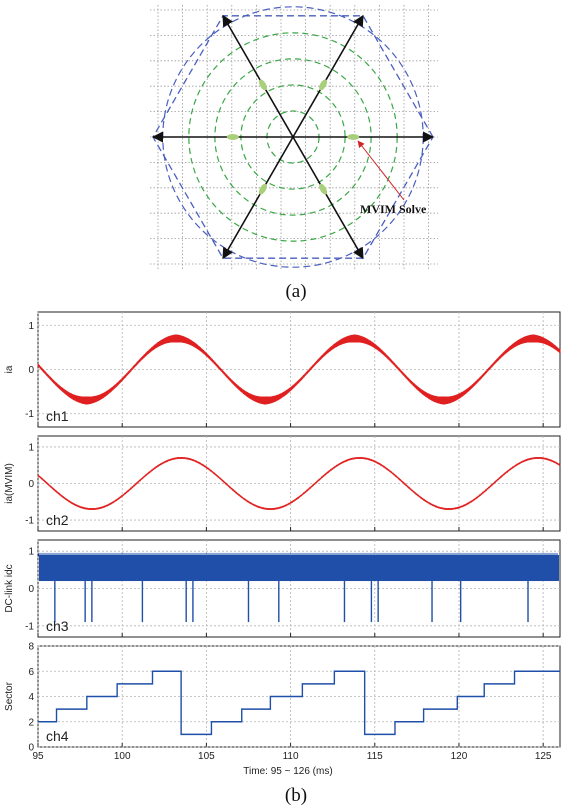 This screenshot has height=810, width=565. What do you see at coordinates (9, 369) in the screenshot?
I see `y-axis-label: ia` at bounding box center [9, 369].